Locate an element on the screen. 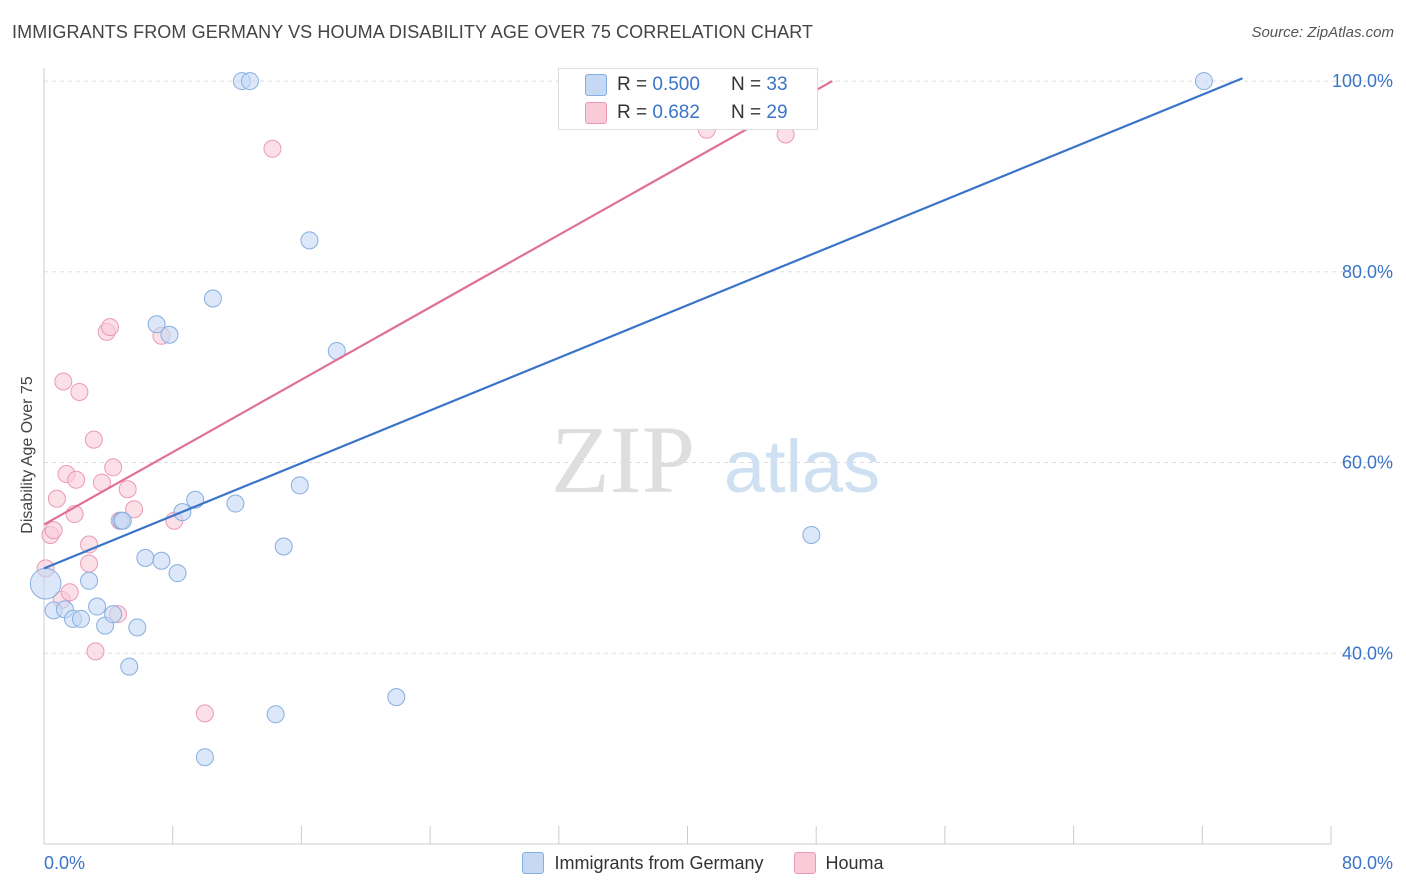  series-legend: Immigrants from Germany Houma is located at coordinates (703, 863).